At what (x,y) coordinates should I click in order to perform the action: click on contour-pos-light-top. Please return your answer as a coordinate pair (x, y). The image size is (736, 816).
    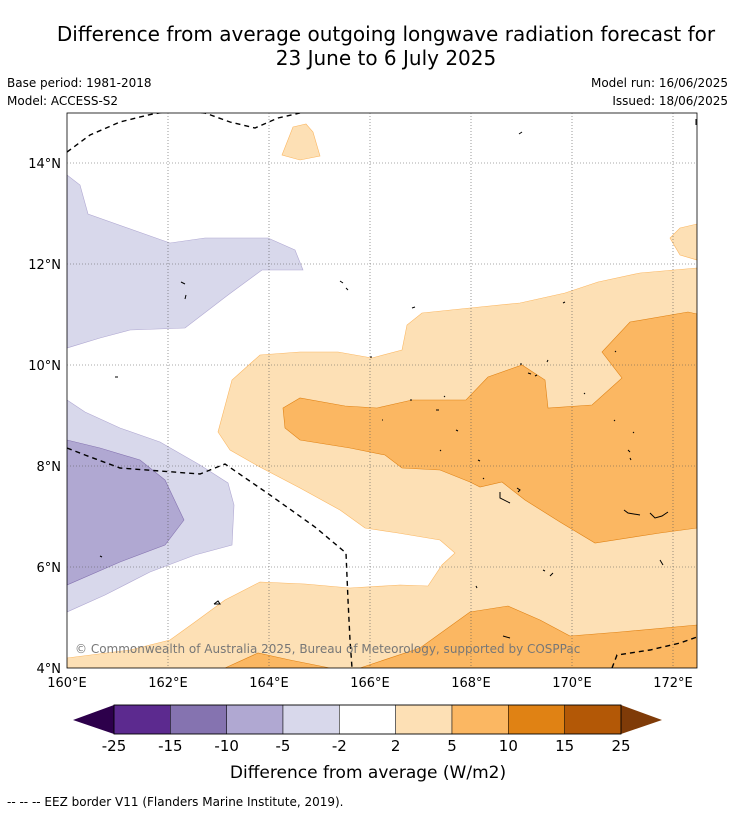
    Looking at the image, I should click on (301, 142).